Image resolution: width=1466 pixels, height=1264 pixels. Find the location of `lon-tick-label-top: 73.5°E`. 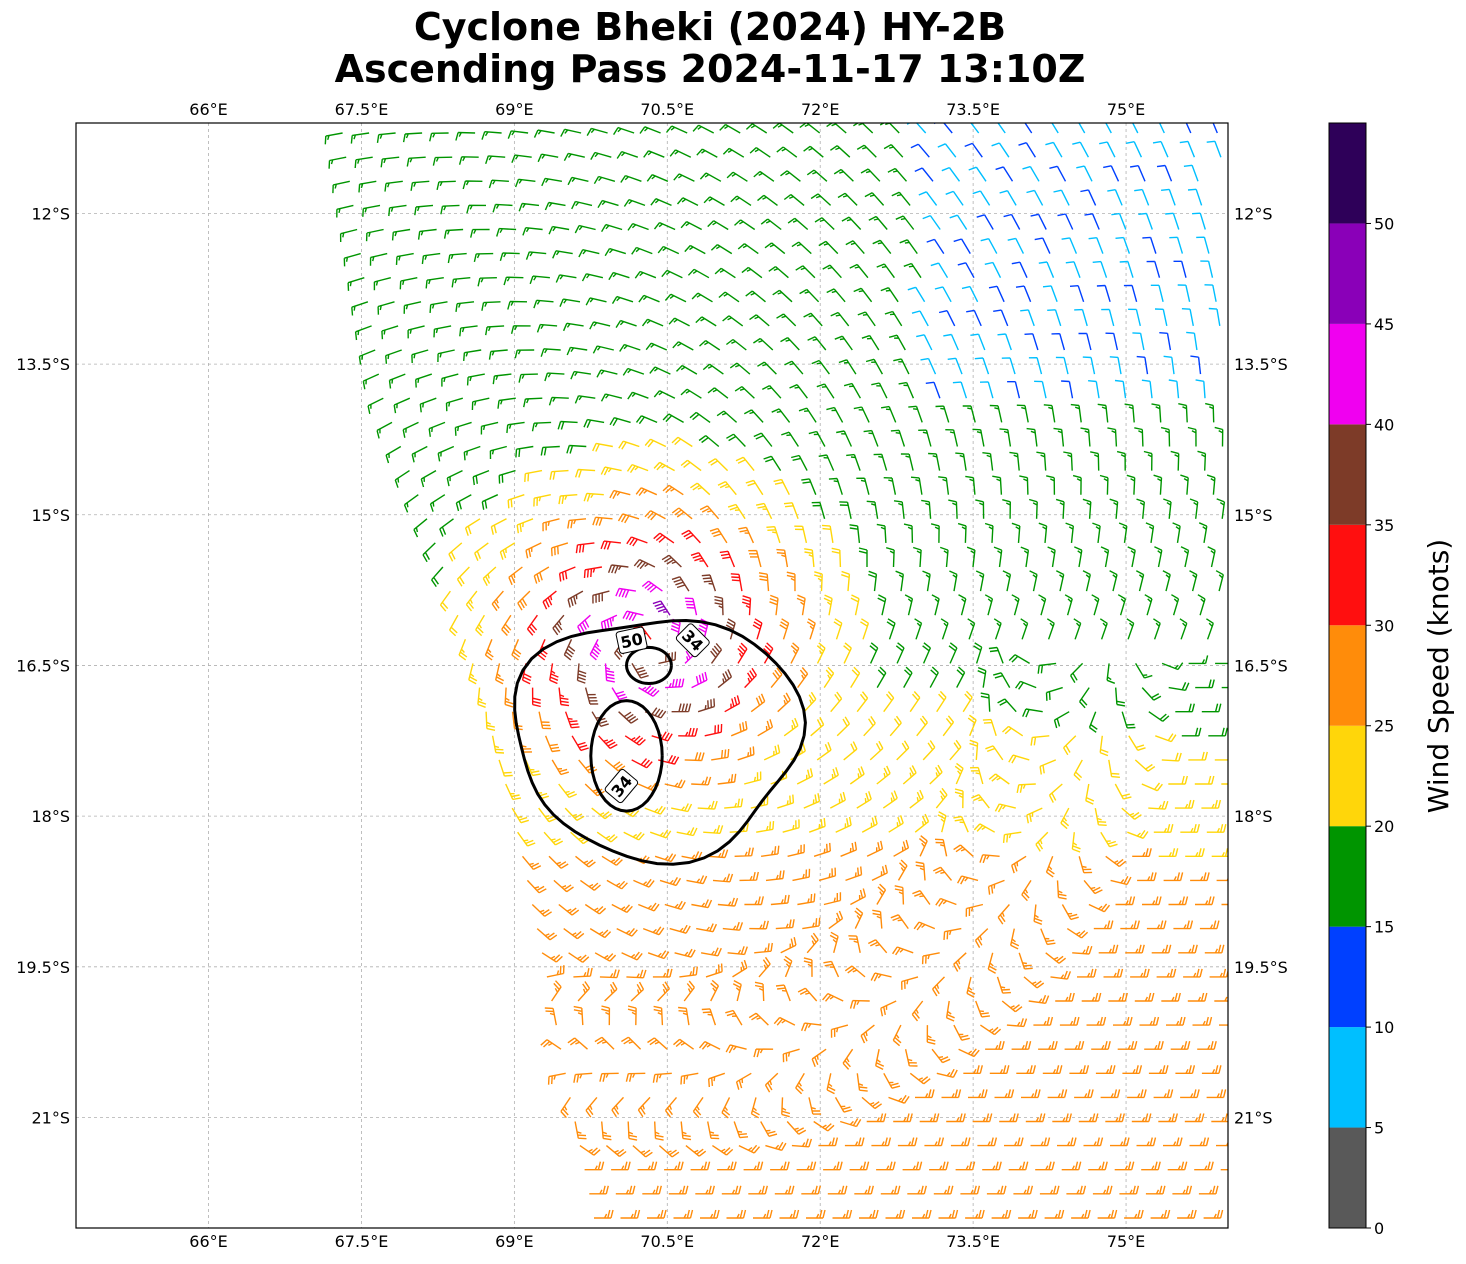

lon-tick-label-top: 73.5°E is located at coordinates (973, 109).